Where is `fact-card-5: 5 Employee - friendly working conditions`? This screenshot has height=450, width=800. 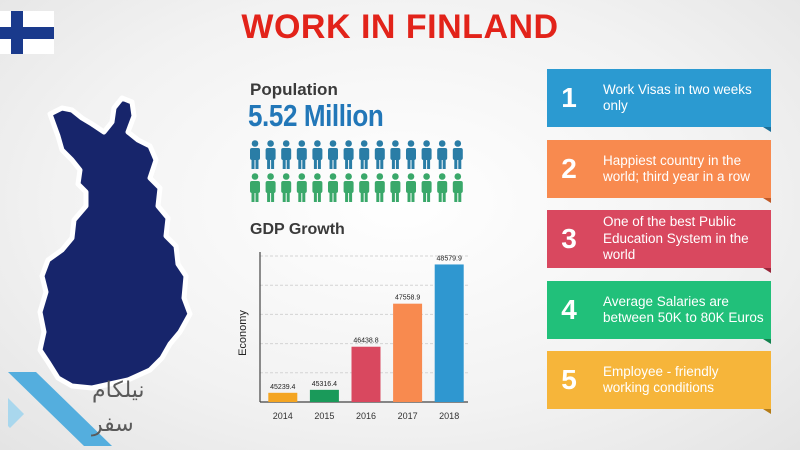
fact-card-5: 5 Employee - friendly working conditions is located at coordinates (659, 382).